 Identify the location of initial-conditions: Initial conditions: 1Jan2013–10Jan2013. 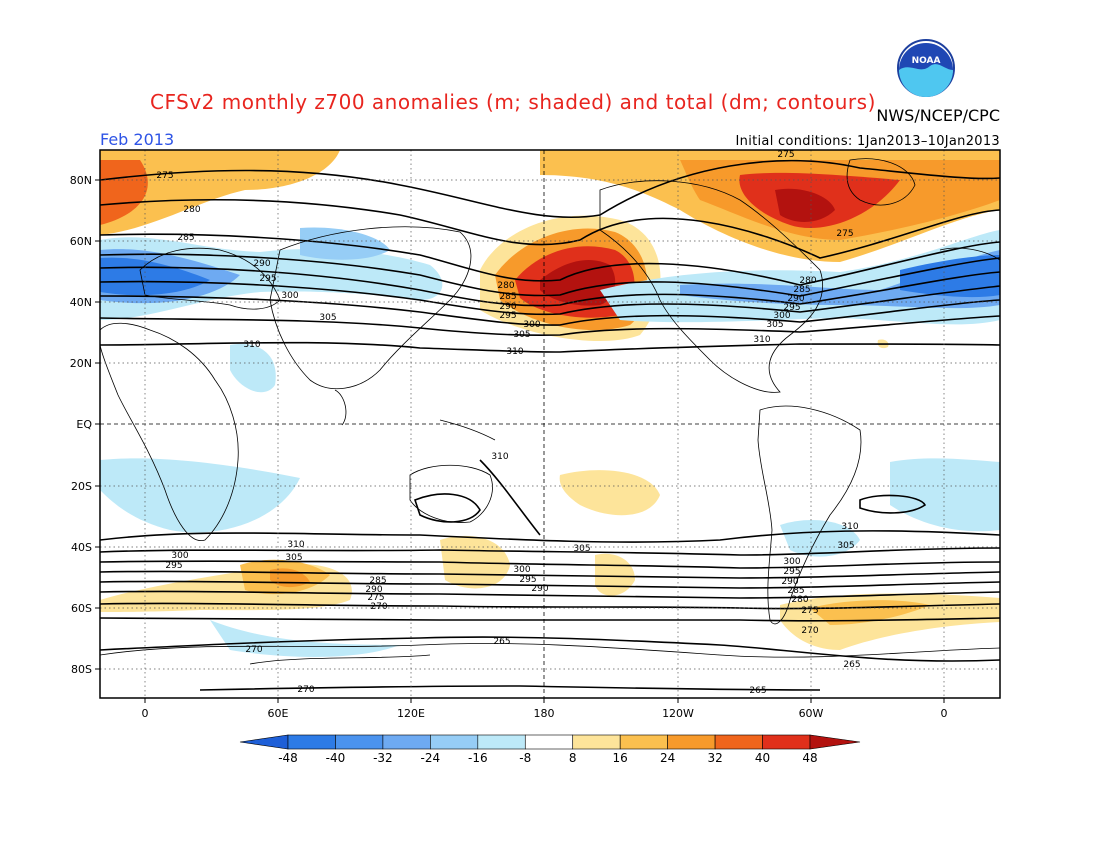
(868, 141).